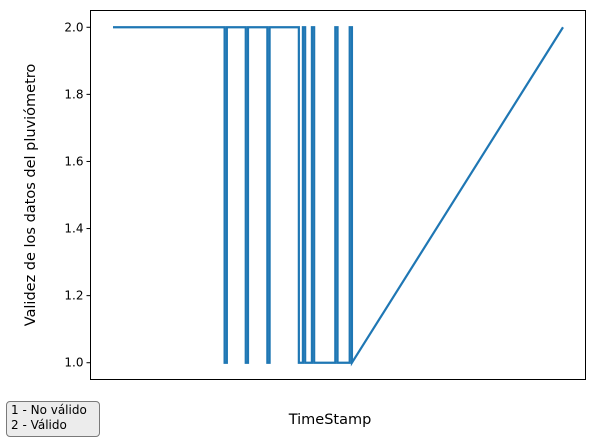  What do you see at coordinates (73, 296) in the screenshot?
I see `y-tick-label: 1.2` at bounding box center [73, 296].